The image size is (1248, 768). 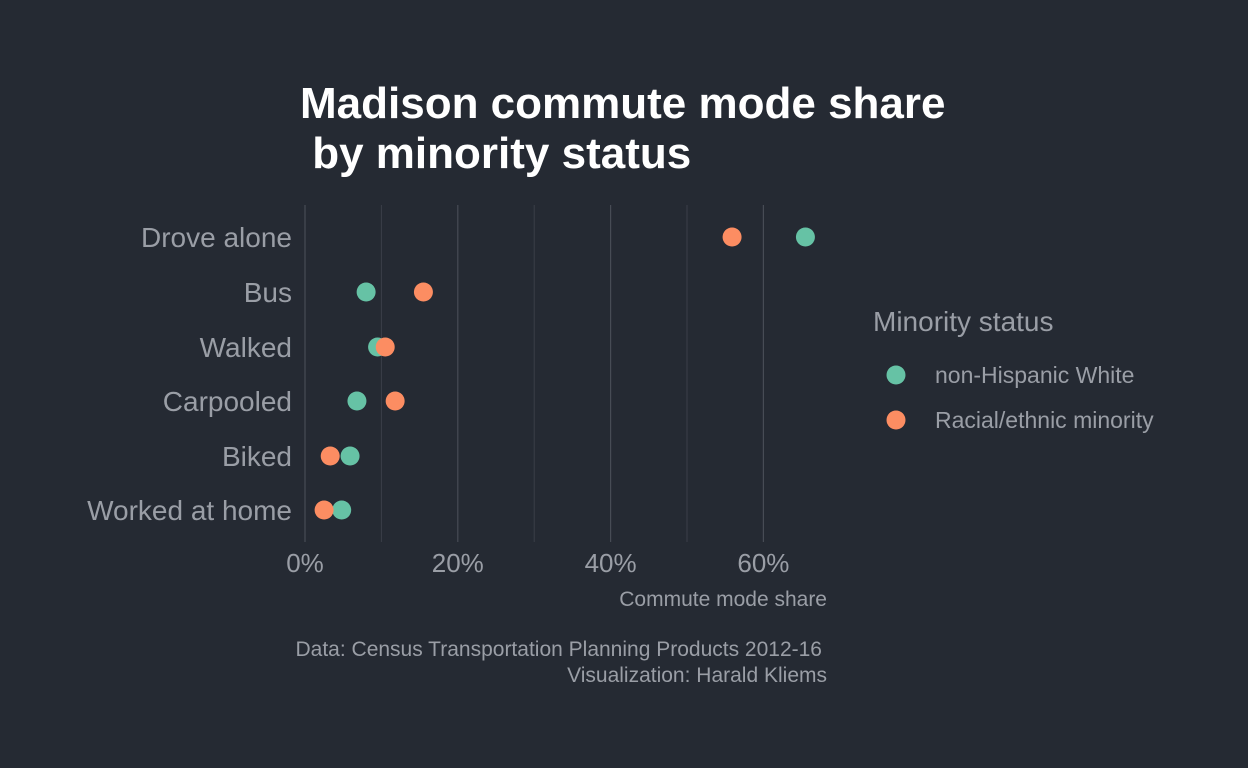 What do you see at coordinates (305, 563) in the screenshot?
I see `x-tick-label: 0%` at bounding box center [305, 563].